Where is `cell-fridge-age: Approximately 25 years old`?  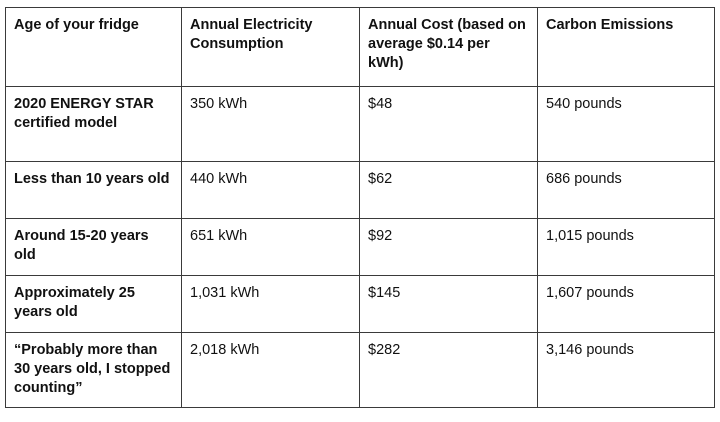 cell-fridge-age: Approximately 25 years old is located at coordinates (93, 304).